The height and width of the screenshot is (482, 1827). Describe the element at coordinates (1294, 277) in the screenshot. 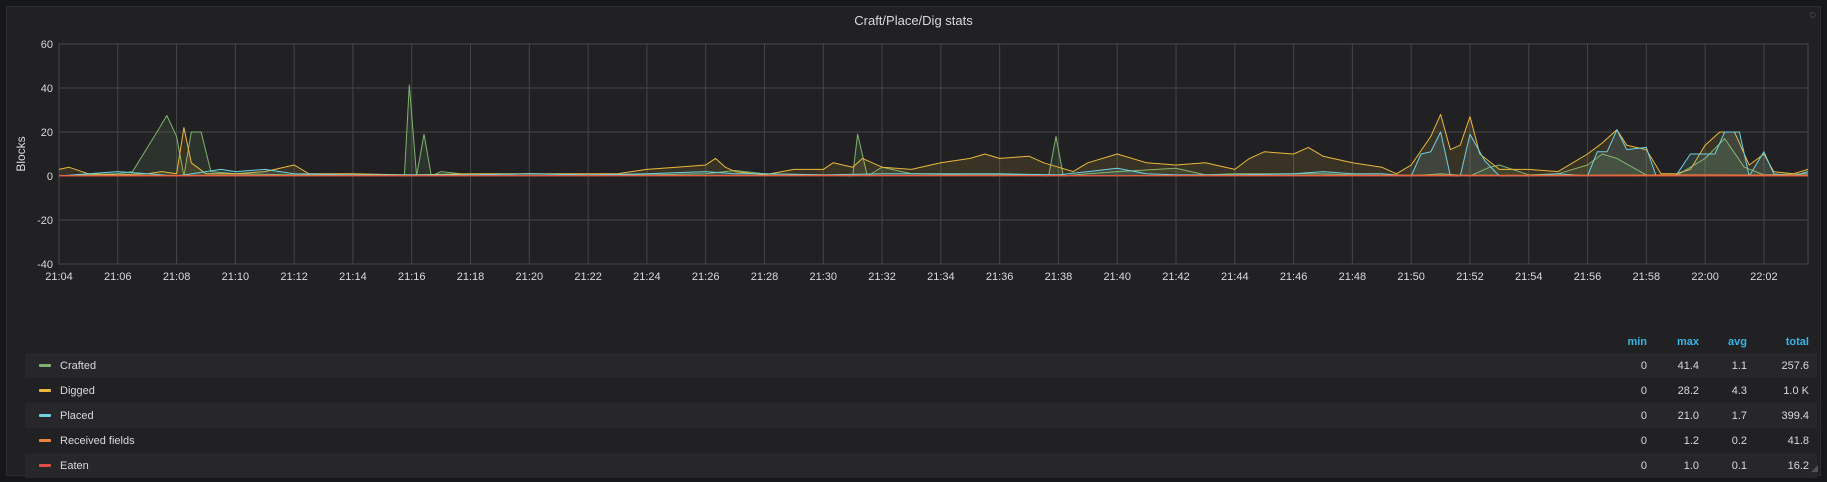

I see `x-tick-label: 21:46` at that location.